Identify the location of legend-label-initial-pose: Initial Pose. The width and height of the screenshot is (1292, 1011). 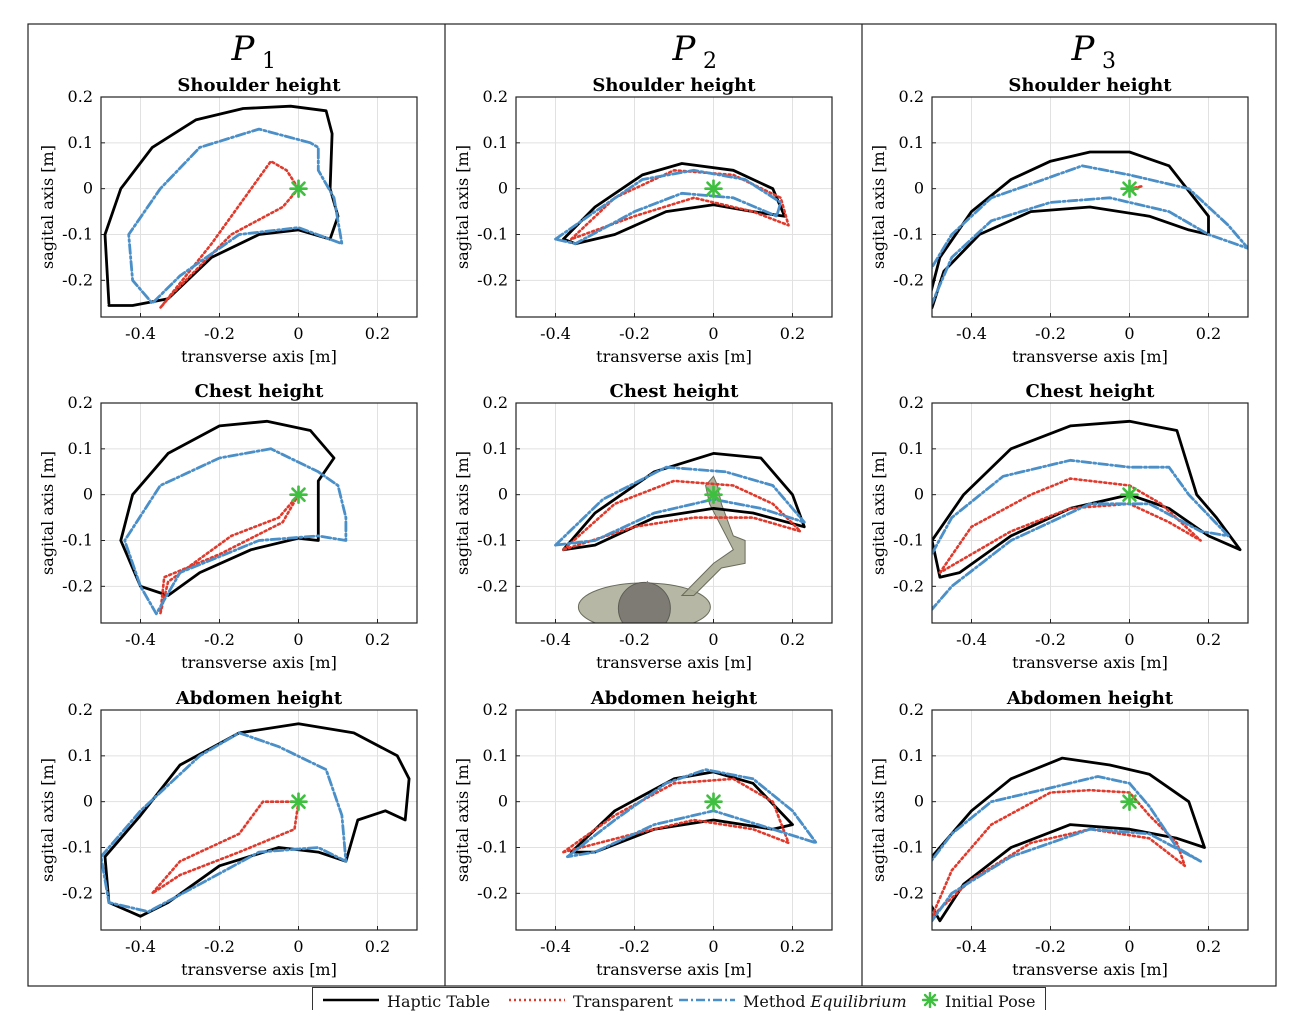
(990, 1001).